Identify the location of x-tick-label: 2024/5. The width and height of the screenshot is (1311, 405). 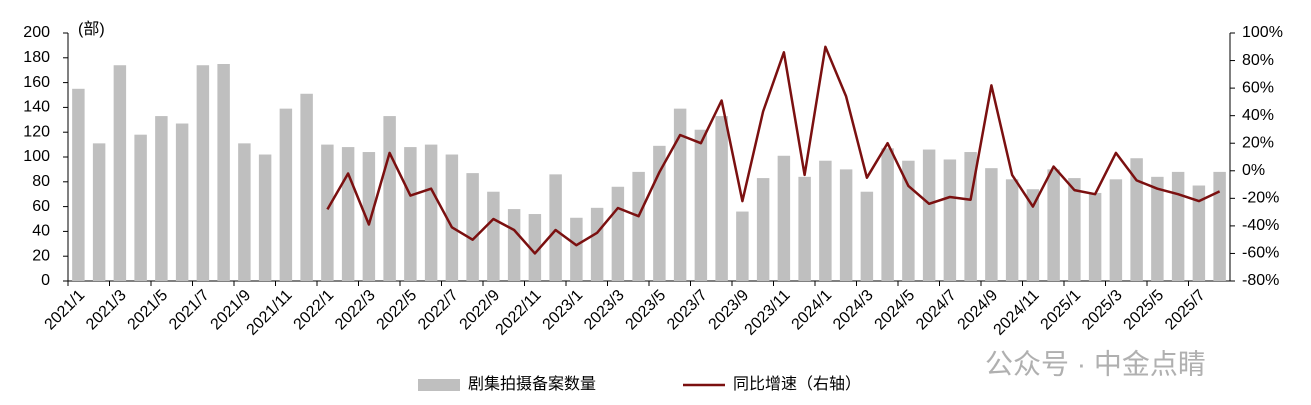
(895, 310).